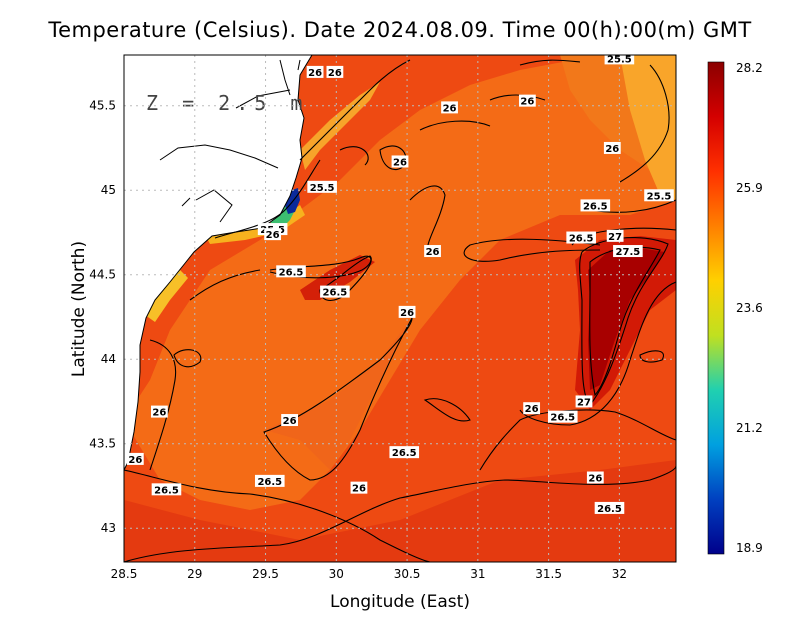 The image size is (800, 618). I want to click on colorbar-tick-label: 18.9, so click(749, 548).